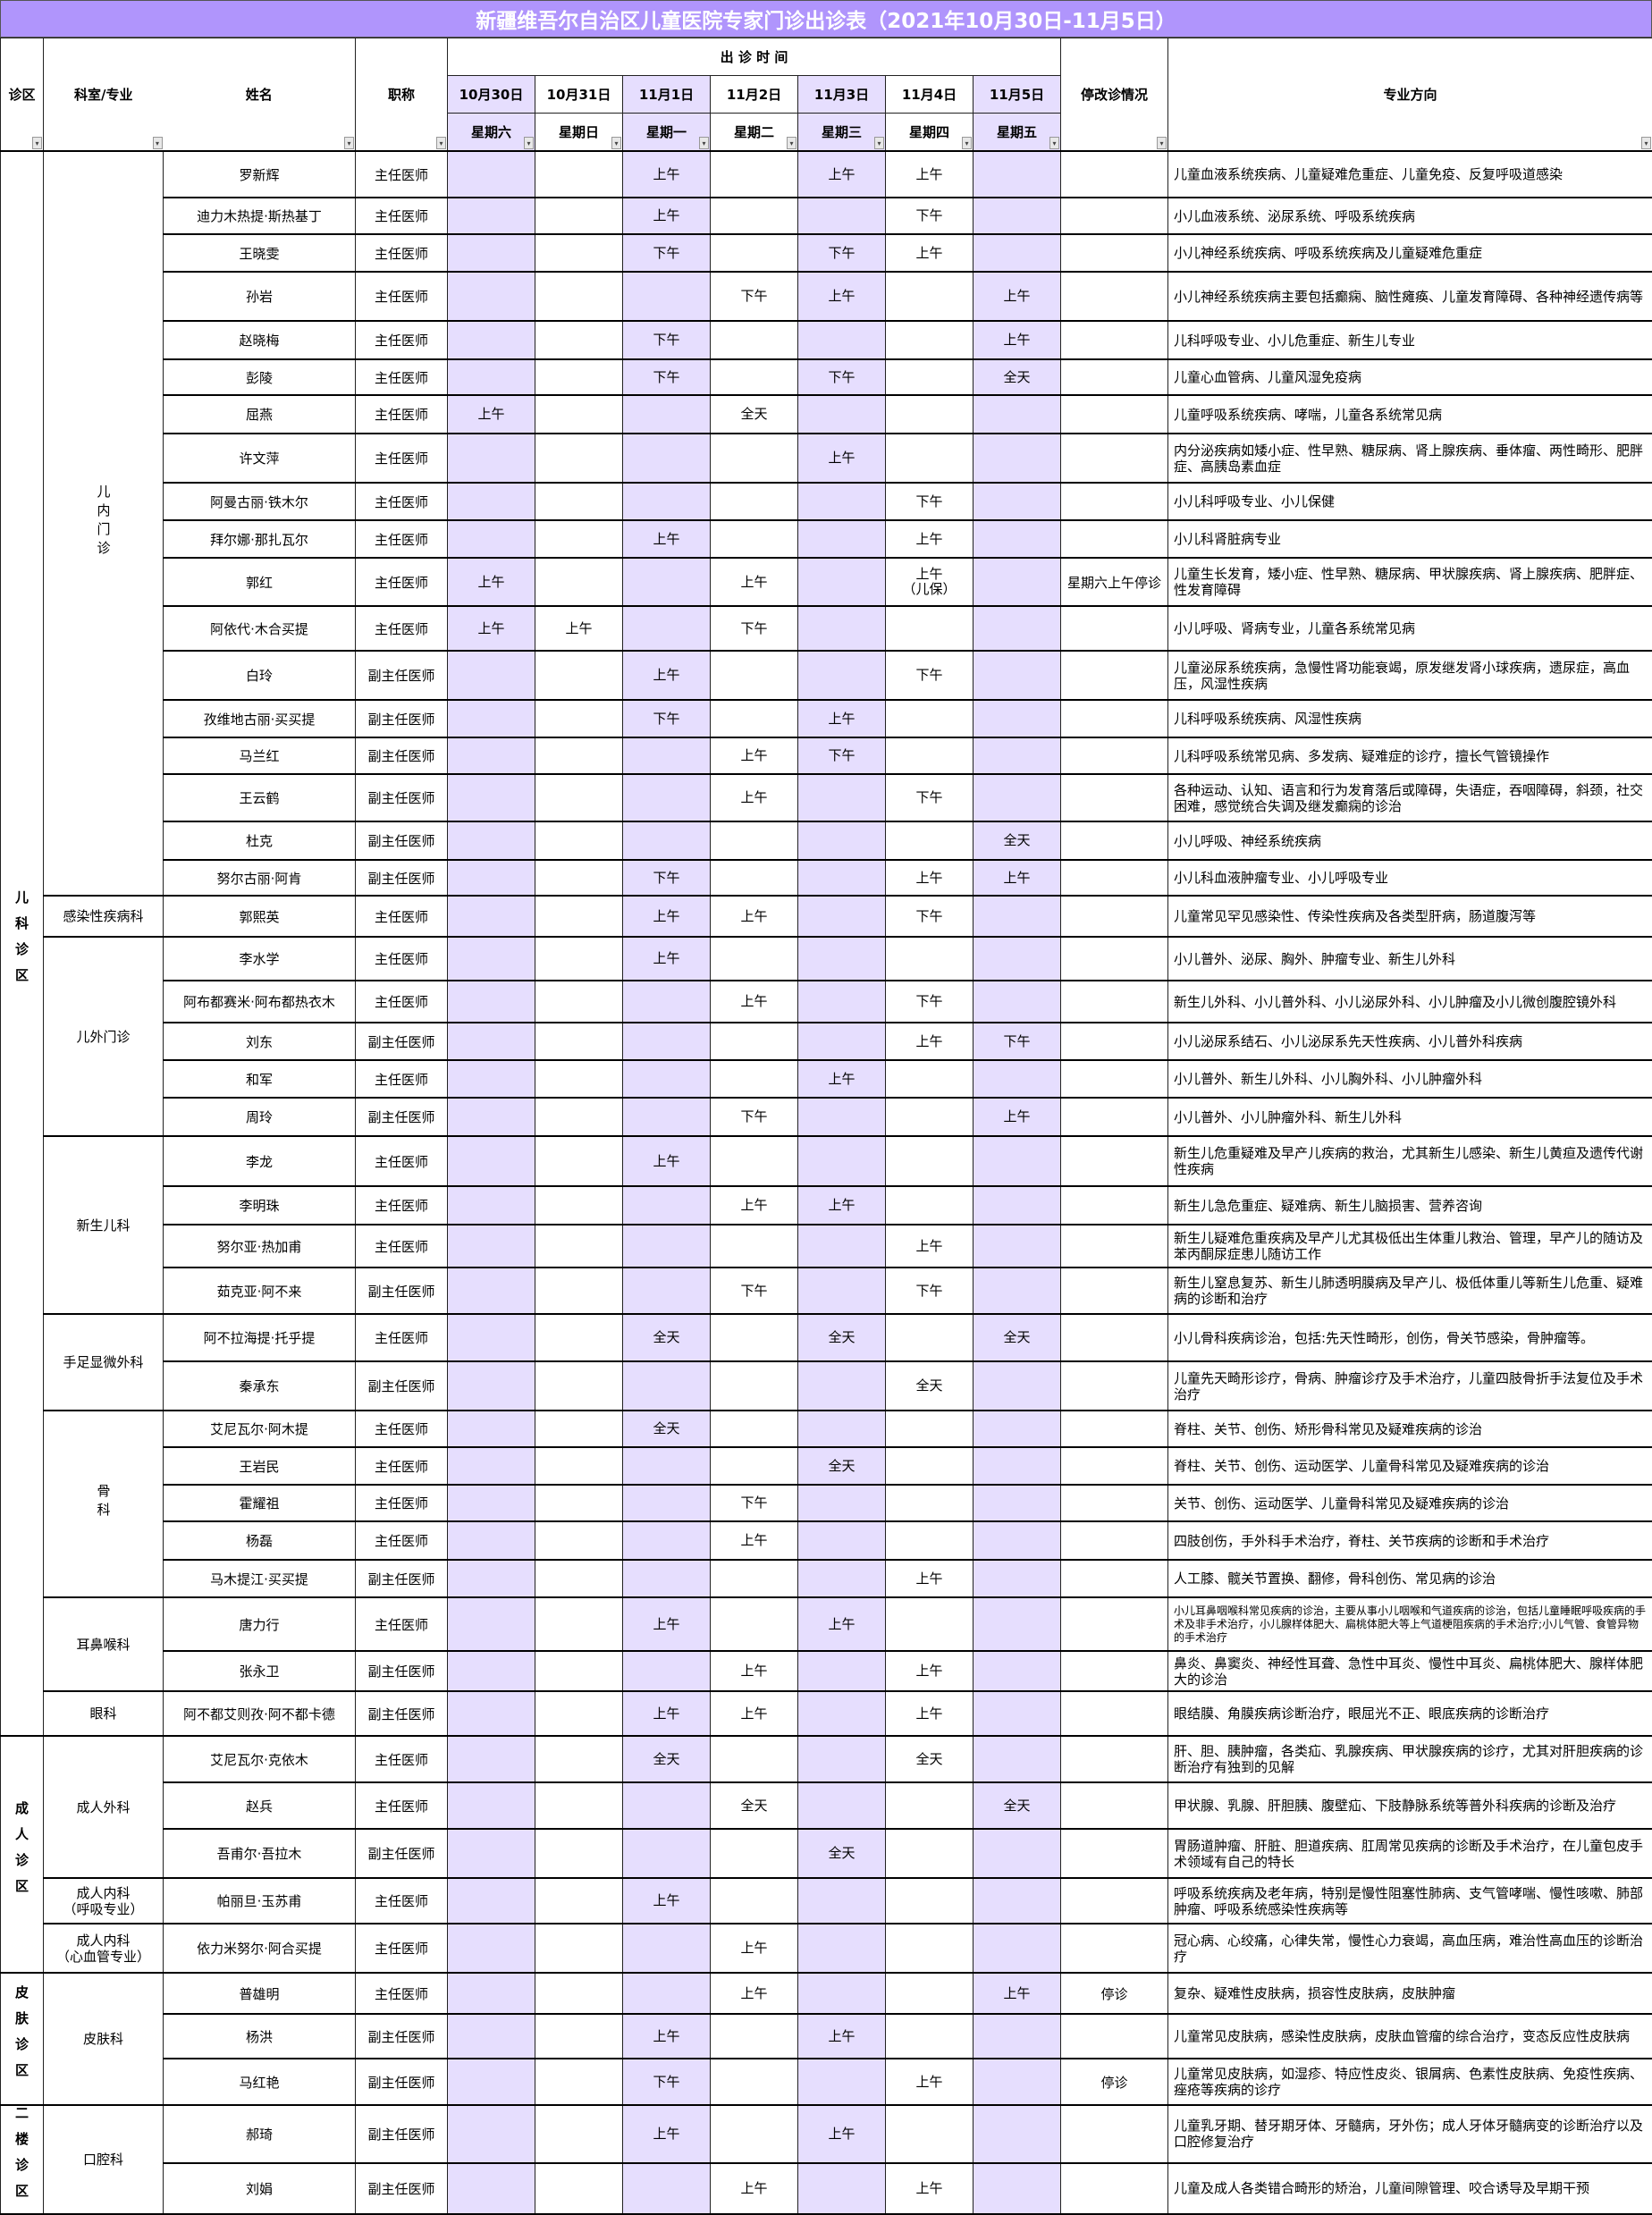 The image size is (1652, 2215). What do you see at coordinates (491, 95) in the screenshot?
I see `header-date-label: 10月30日` at bounding box center [491, 95].